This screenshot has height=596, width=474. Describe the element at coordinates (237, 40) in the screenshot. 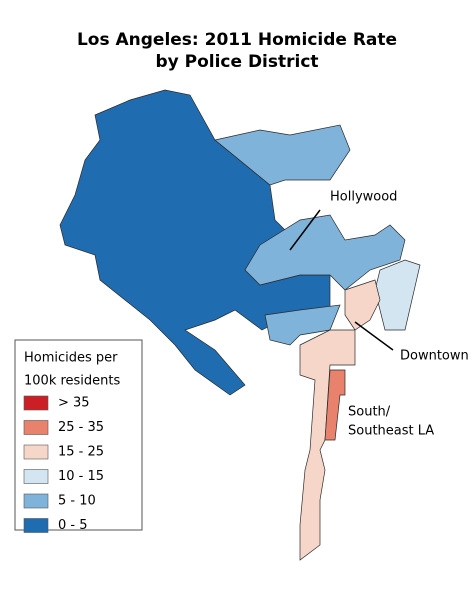

I see `title-line: Los Angeles: 2011 Homicide Rate` at that location.